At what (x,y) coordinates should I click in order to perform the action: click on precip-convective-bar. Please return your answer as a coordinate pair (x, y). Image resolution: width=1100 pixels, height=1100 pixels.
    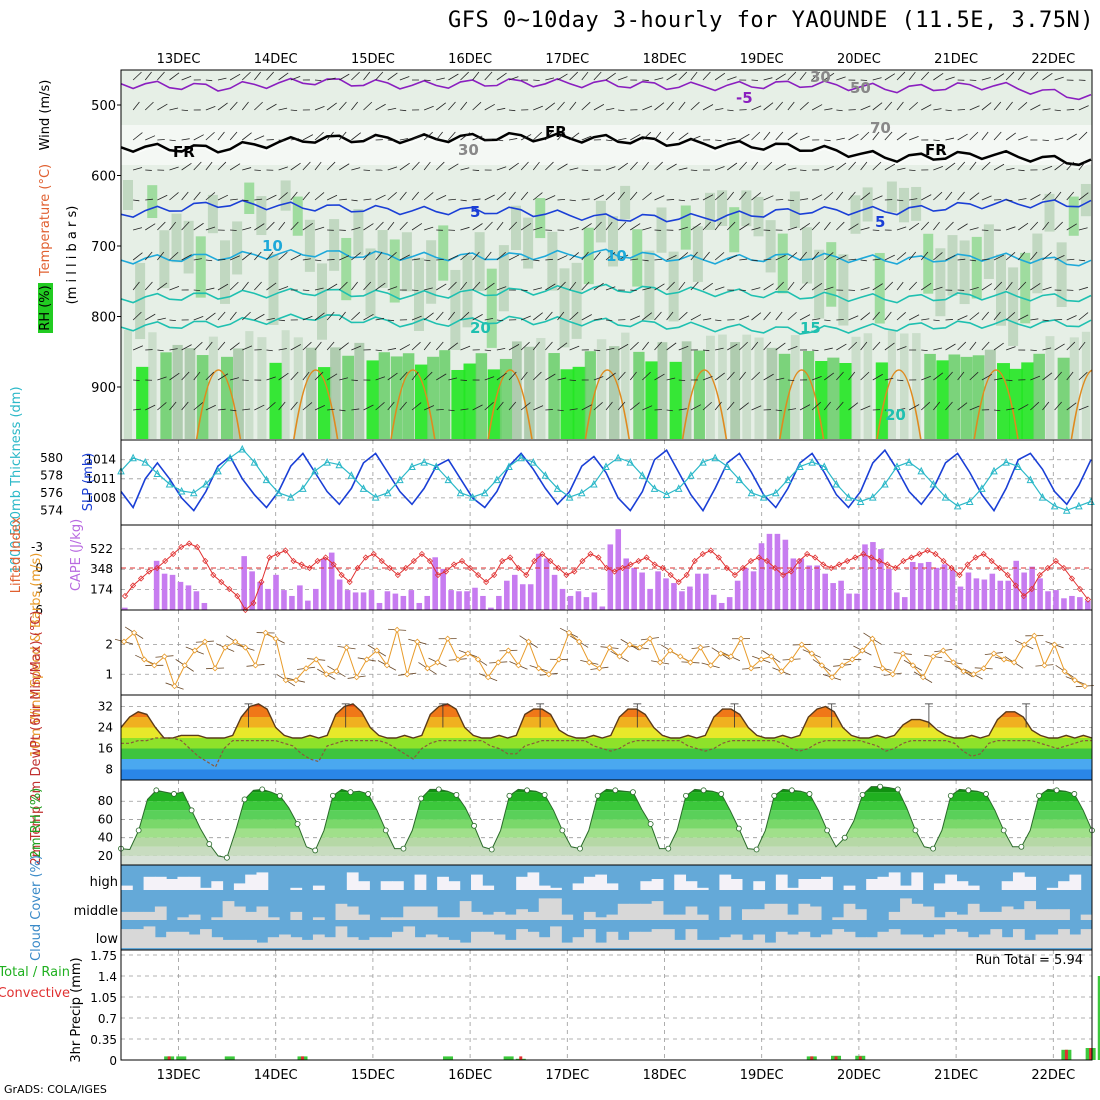
    Looking at the image, I should click on (169, 1058).